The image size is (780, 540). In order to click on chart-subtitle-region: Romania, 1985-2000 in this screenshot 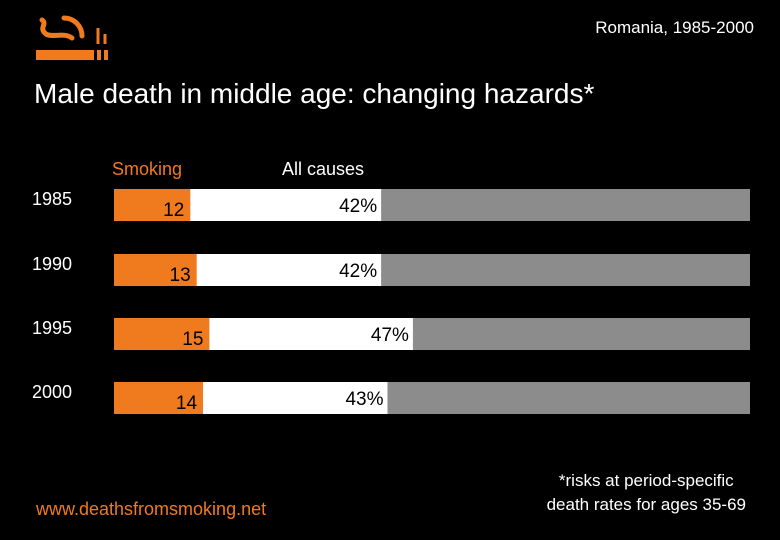, I will do `click(674, 27)`.